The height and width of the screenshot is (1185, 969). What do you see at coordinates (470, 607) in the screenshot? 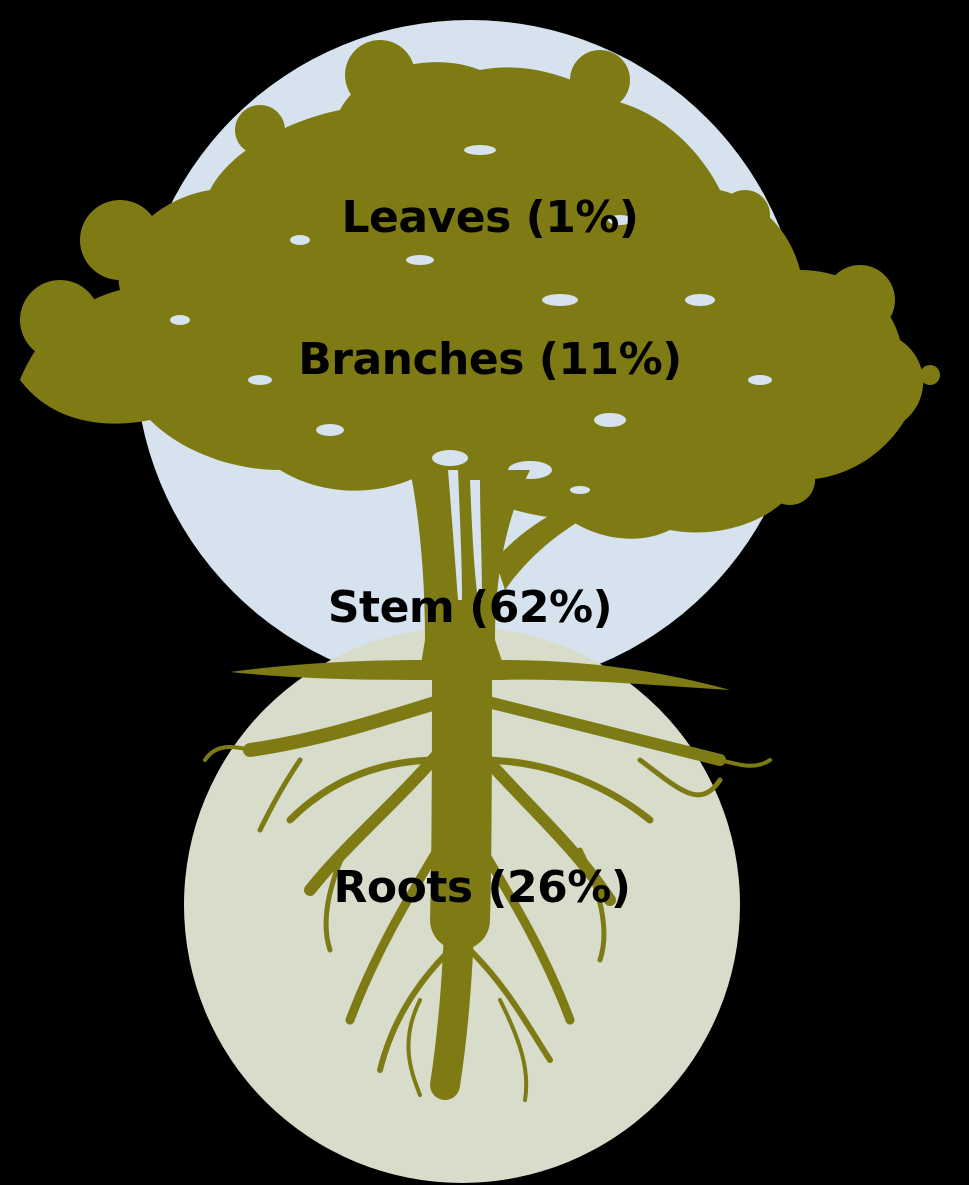
I see `stem-label: Stem (62%)` at bounding box center [470, 607].